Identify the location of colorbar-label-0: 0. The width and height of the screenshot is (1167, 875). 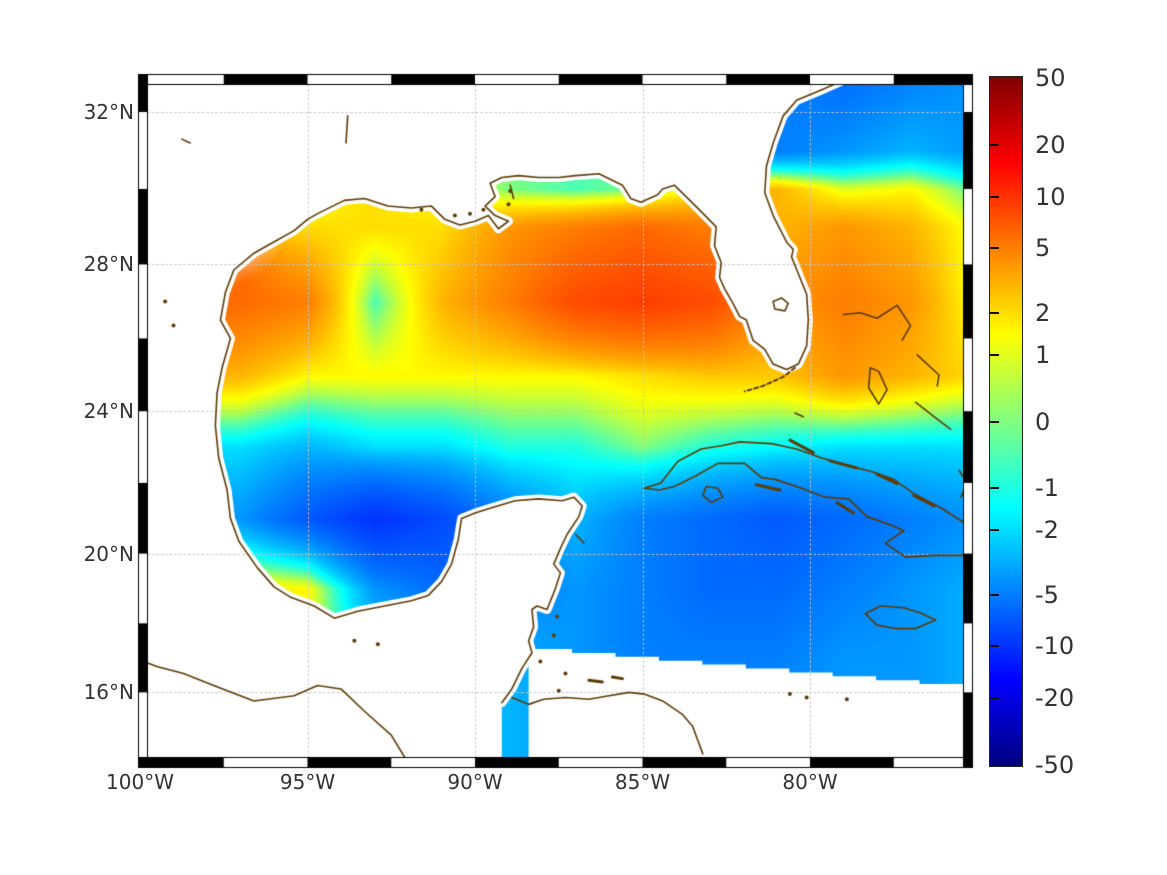
(1043, 421).